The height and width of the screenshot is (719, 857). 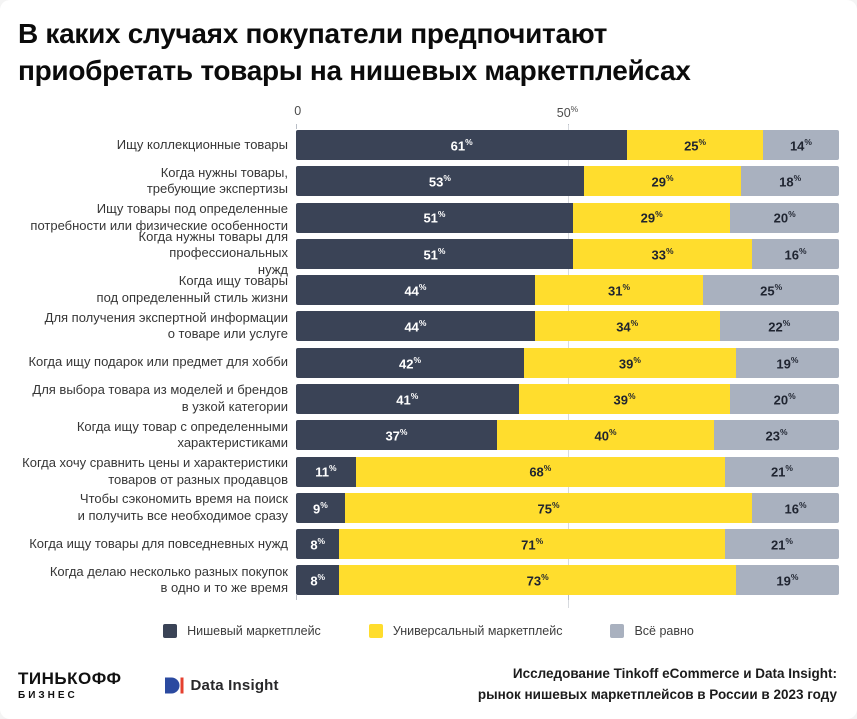 I want to click on value-label: 33%, so click(x=662, y=253).